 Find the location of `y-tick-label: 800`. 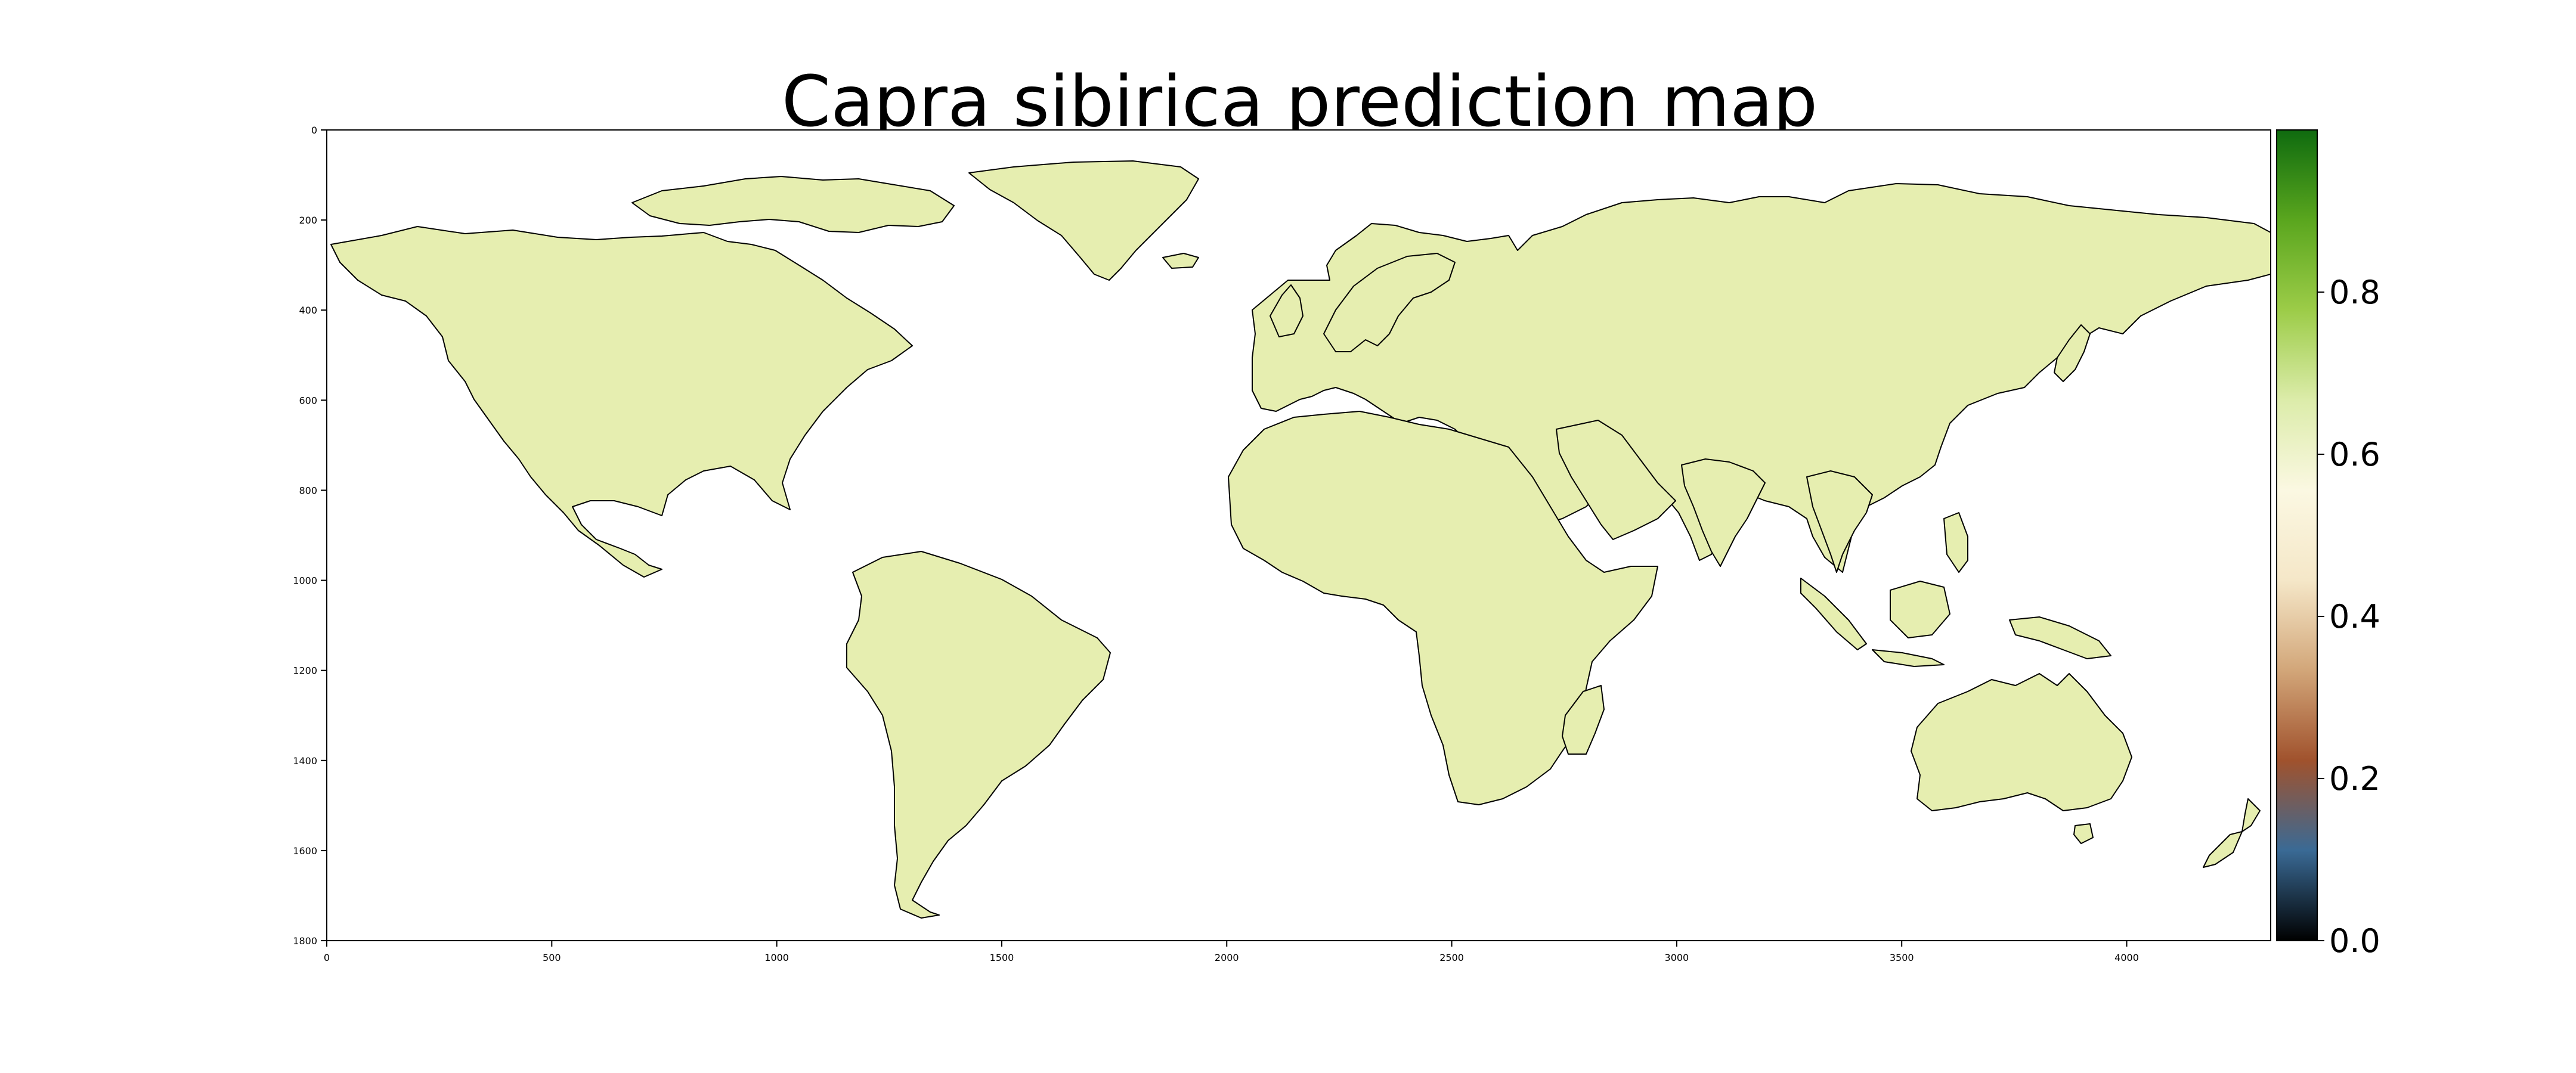

y-tick-label: 800 is located at coordinates (308, 490).